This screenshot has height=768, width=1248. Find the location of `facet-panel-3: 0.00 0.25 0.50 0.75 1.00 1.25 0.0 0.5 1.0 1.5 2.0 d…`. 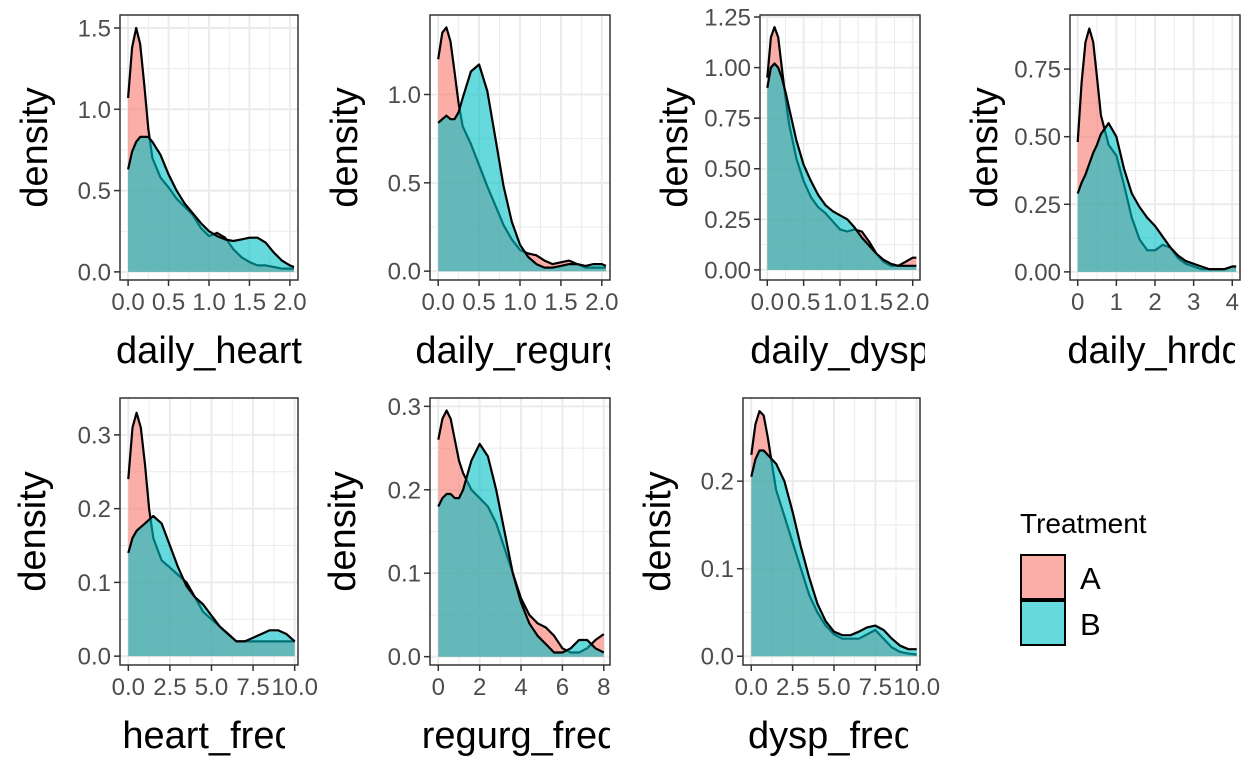

facet-panel-3: 0.00 0.25 0.50 0.75 1.00 1.25 0.0 0.5 1.0 1.5 2.0 d… is located at coordinates (792, 188).